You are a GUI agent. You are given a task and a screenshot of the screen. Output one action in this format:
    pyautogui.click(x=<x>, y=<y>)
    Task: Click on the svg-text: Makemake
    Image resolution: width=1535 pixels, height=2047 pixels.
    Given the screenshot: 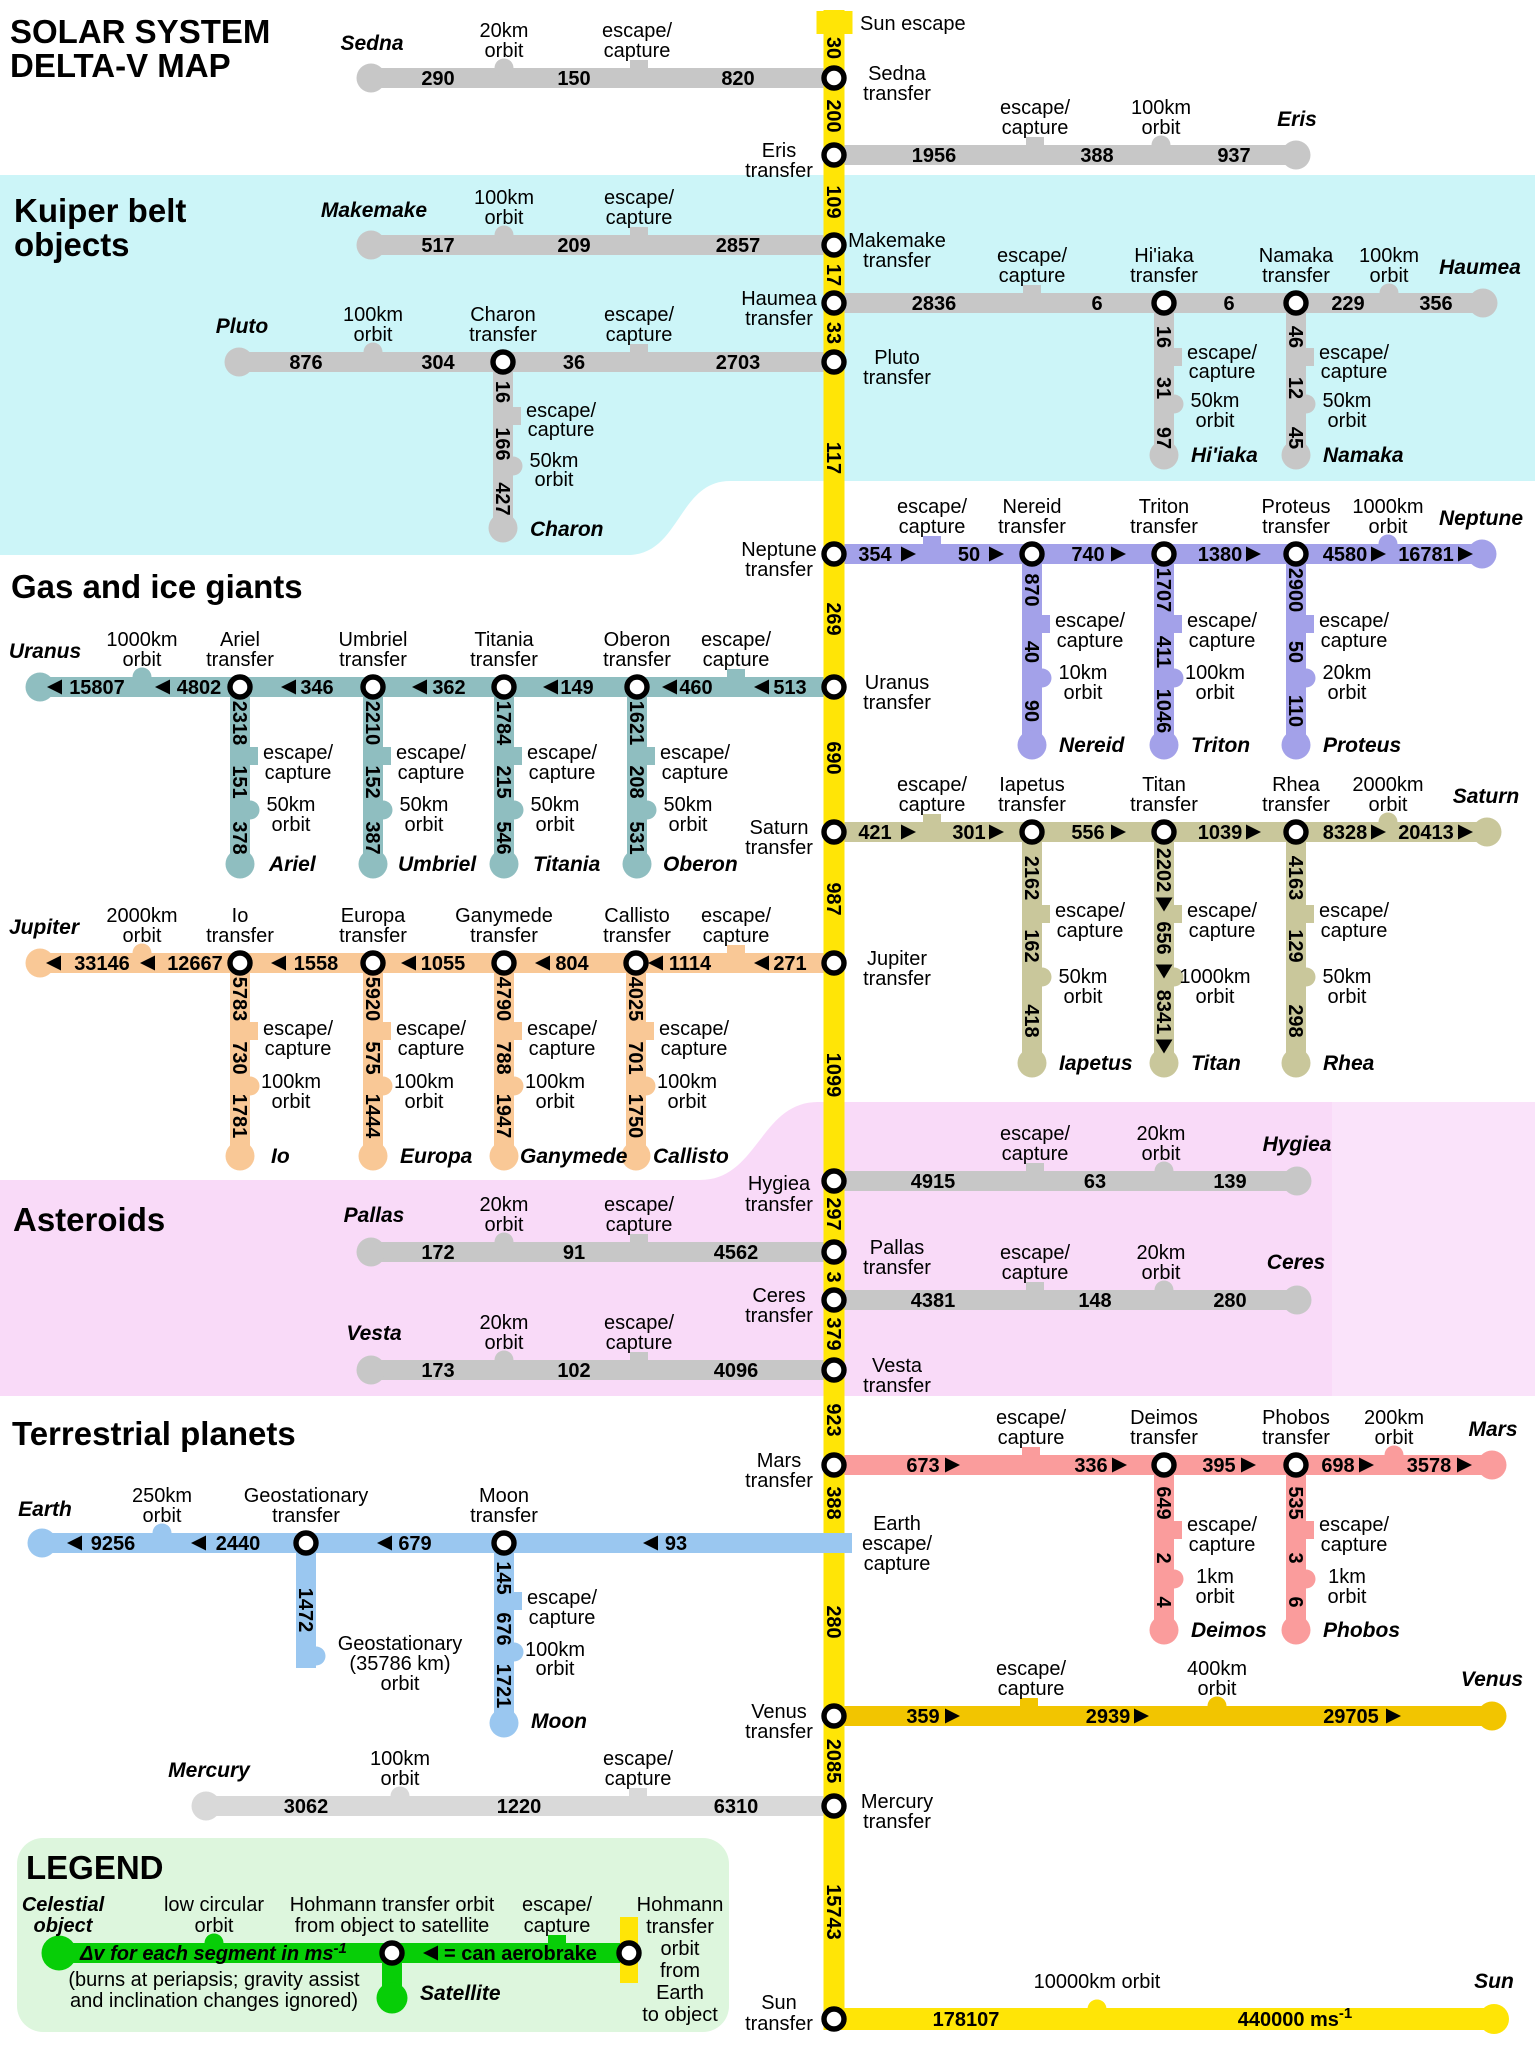 What is the action you would take?
    pyautogui.click(x=897, y=241)
    